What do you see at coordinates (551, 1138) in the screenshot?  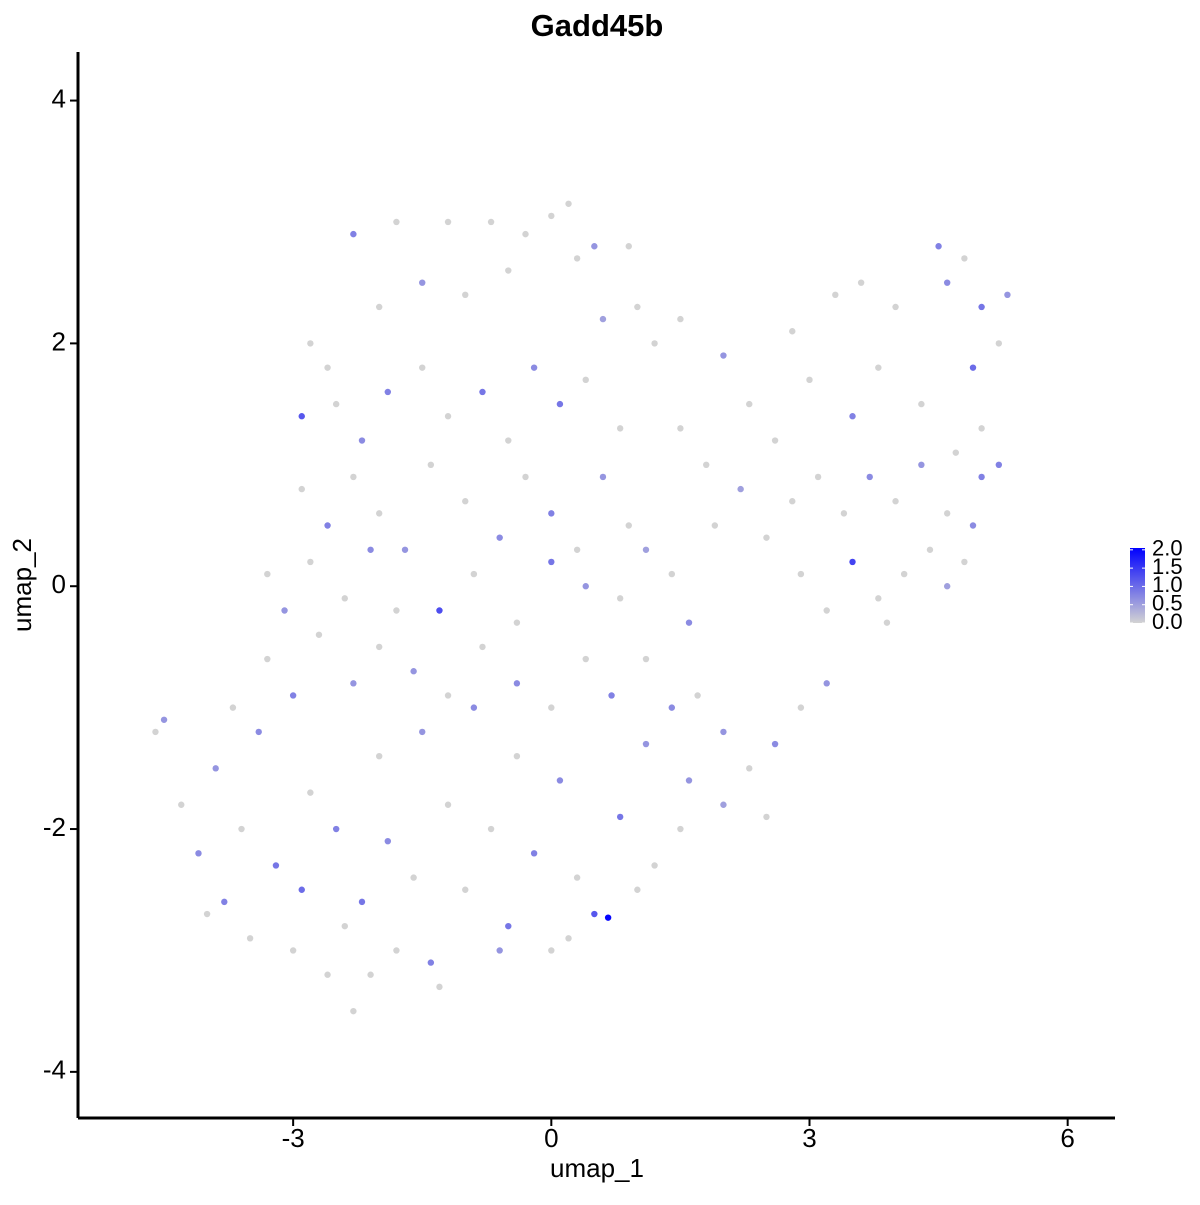 I see `x-tick-label: 0` at bounding box center [551, 1138].